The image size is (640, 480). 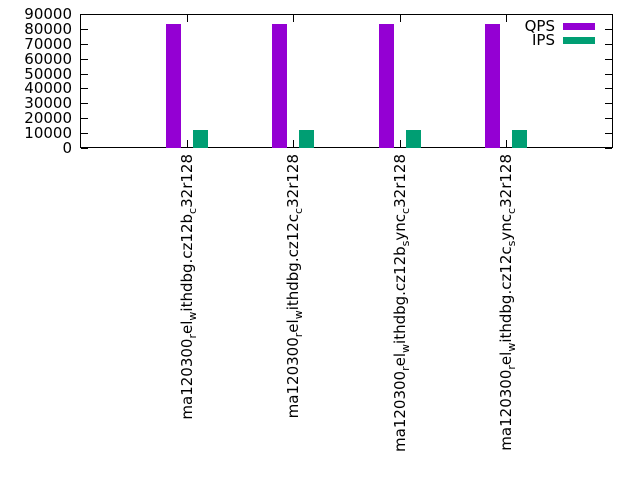 I want to click on y-tick-label-70000: 70000, so click(x=48, y=43).